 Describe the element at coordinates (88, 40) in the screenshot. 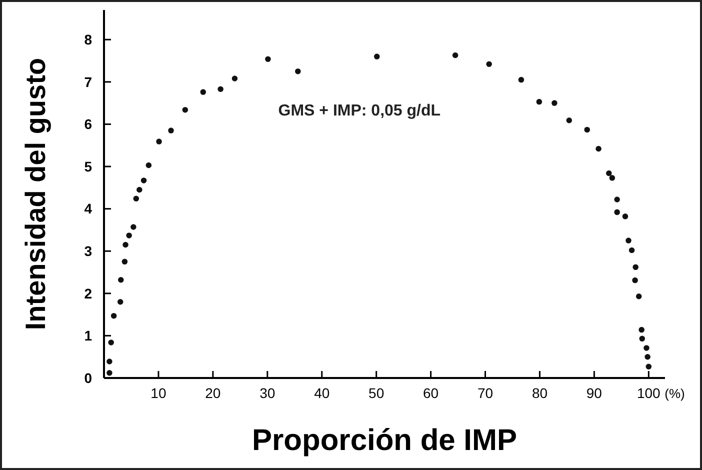

I see `y-tick-label: 8` at that location.